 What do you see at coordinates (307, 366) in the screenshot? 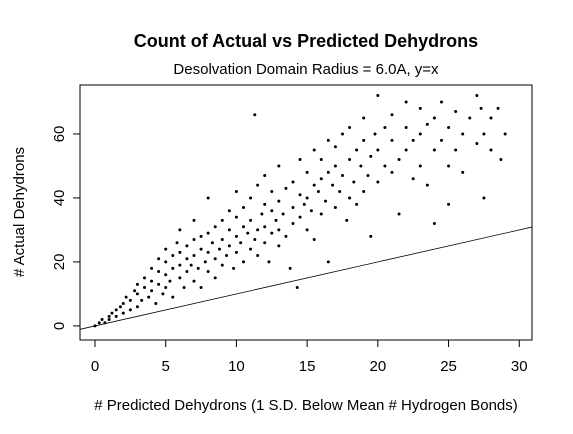
I see `x-tick-label: 15` at bounding box center [307, 366].